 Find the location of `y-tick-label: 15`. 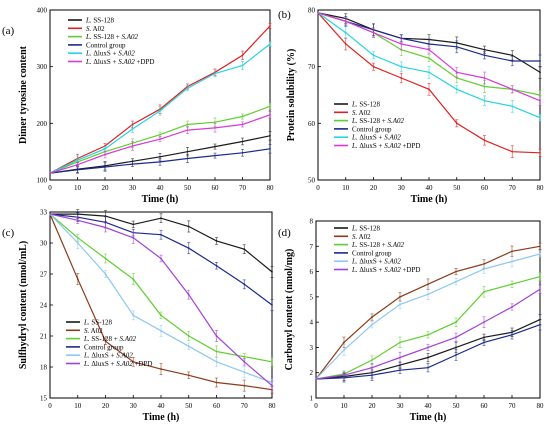

y-tick-label: 15 is located at coordinates (44, 399).